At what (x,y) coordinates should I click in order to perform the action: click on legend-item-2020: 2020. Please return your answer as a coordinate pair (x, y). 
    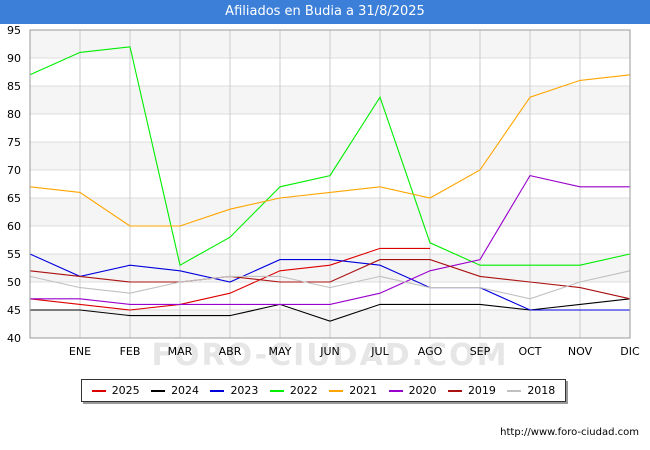
    Looking at the image, I should click on (412, 390).